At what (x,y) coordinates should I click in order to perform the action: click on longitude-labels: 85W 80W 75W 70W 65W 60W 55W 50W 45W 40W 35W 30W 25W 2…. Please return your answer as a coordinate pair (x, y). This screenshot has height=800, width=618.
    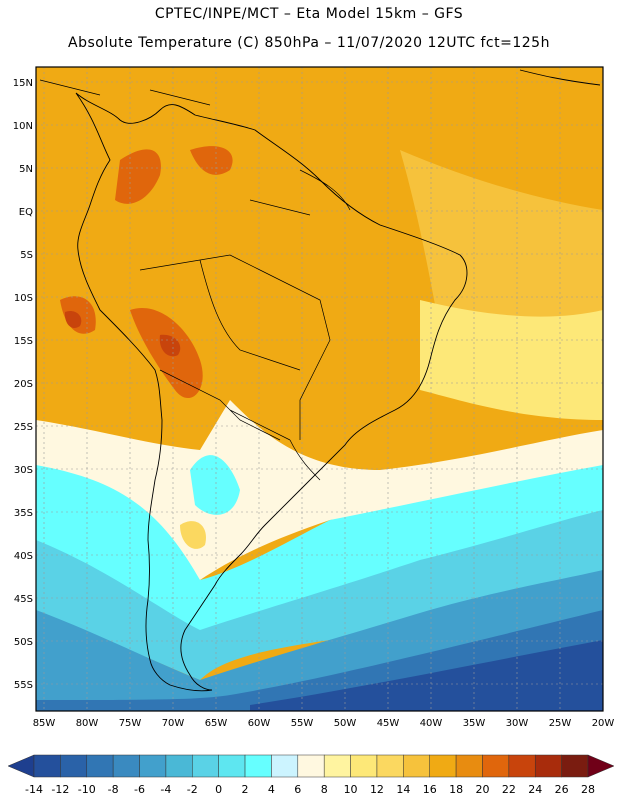
    Looking at the image, I should click on (324, 723).